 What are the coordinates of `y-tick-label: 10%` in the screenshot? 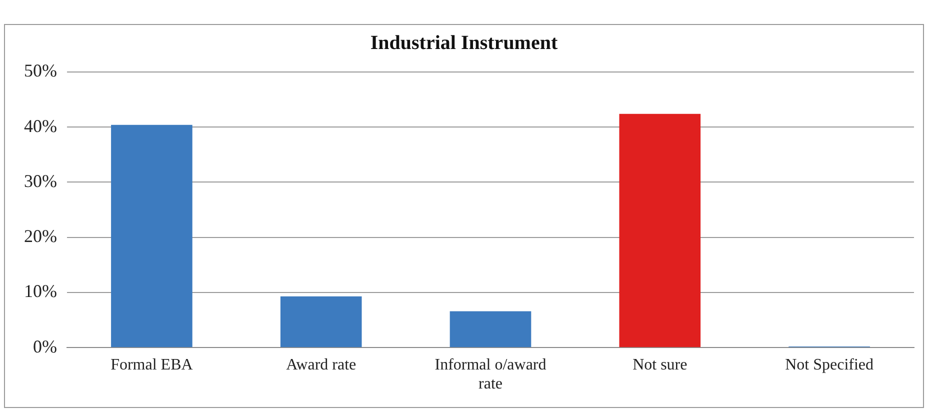 It's located at (40, 291).